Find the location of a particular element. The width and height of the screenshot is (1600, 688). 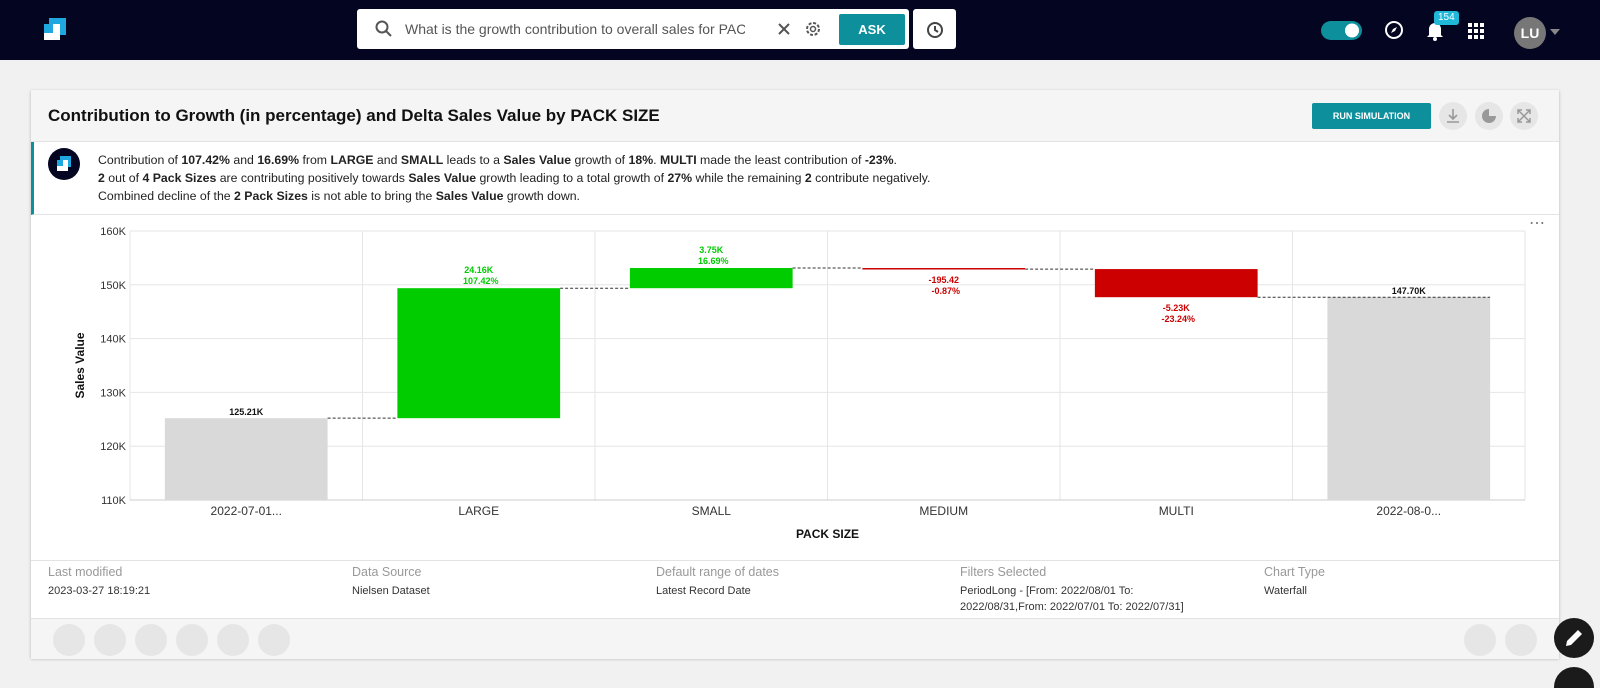

value-label: -5.23K is located at coordinates (1177, 308).